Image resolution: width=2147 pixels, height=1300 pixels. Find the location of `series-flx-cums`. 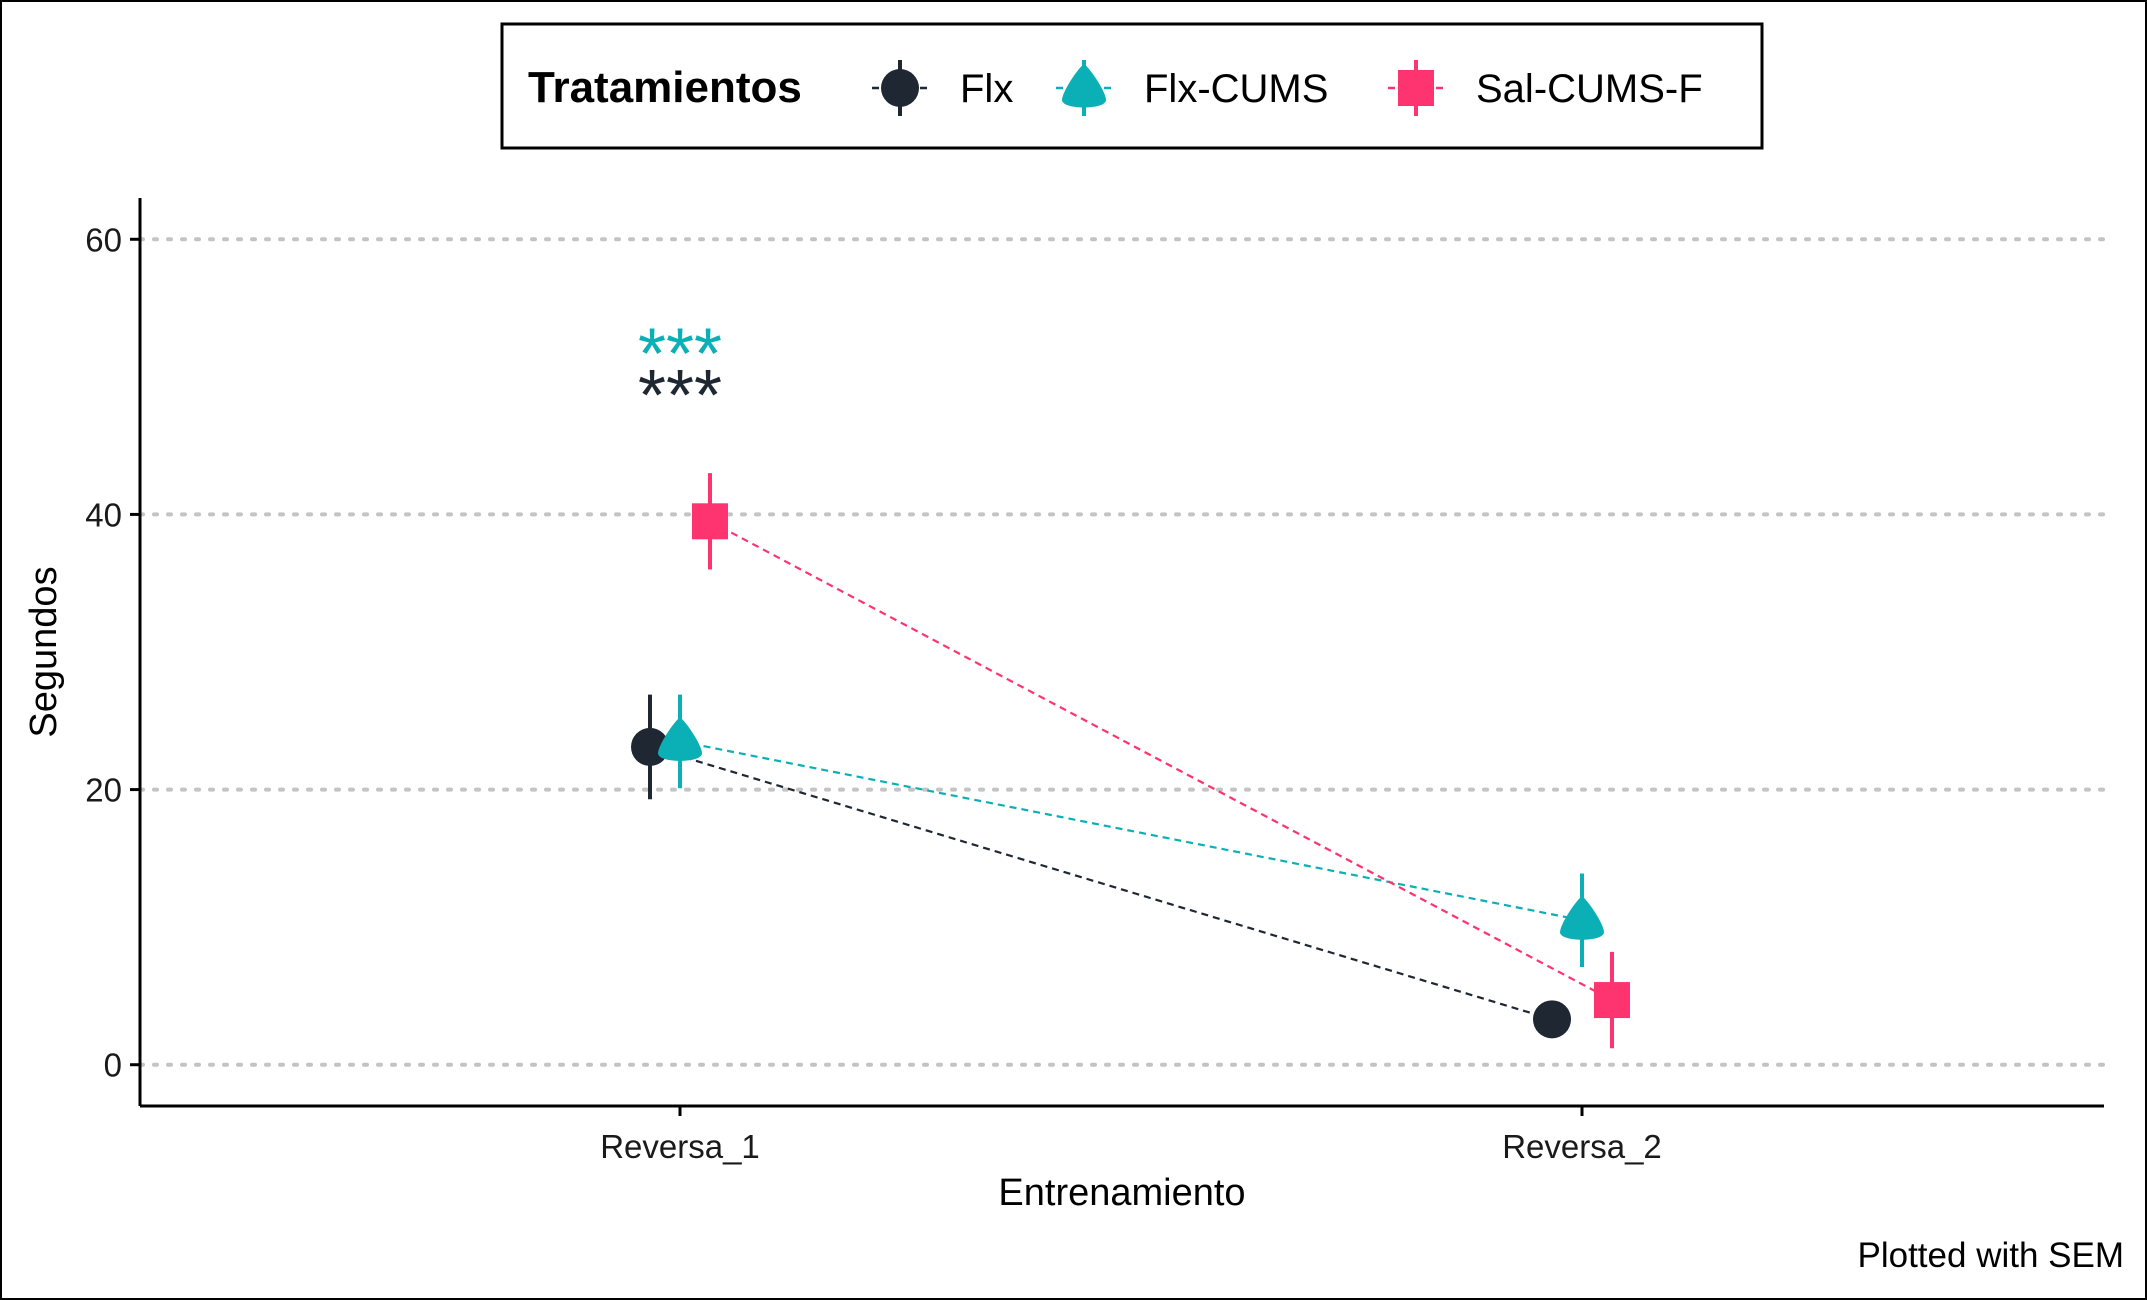

series-flx-cums is located at coordinates (1131, 831).